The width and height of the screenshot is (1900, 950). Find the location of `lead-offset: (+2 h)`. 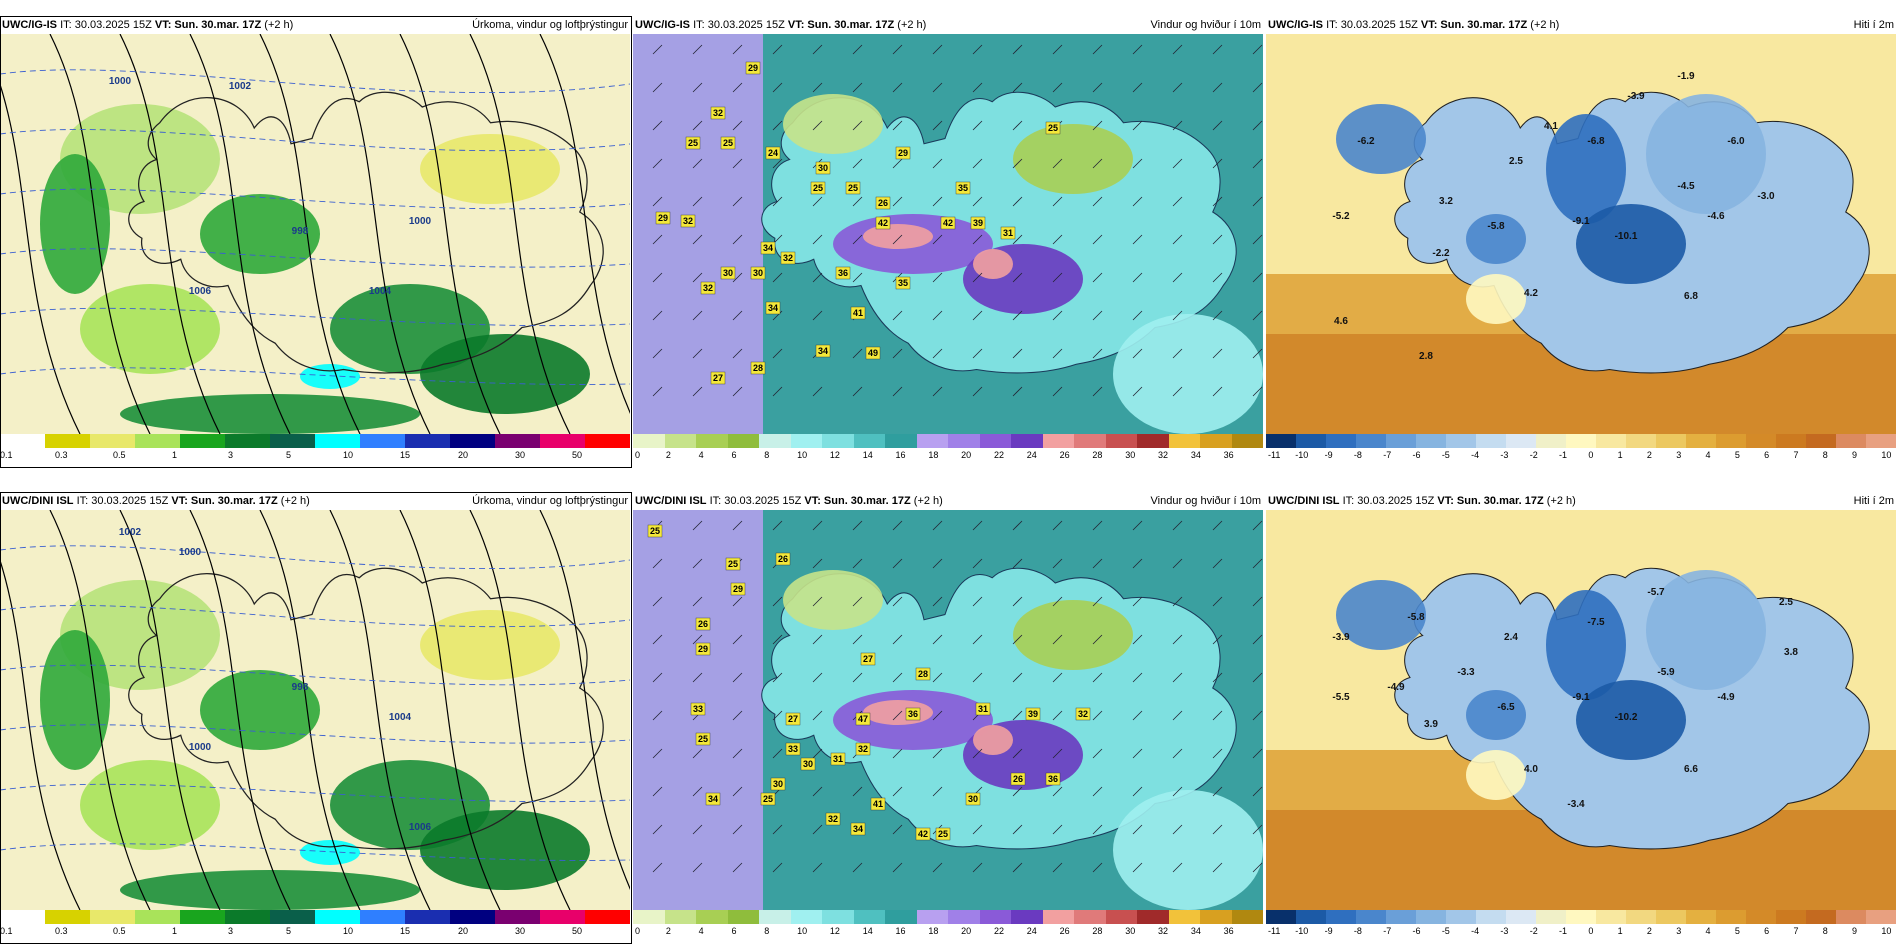

lead-offset: (+2 h) is located at coordinates (1545, 25).